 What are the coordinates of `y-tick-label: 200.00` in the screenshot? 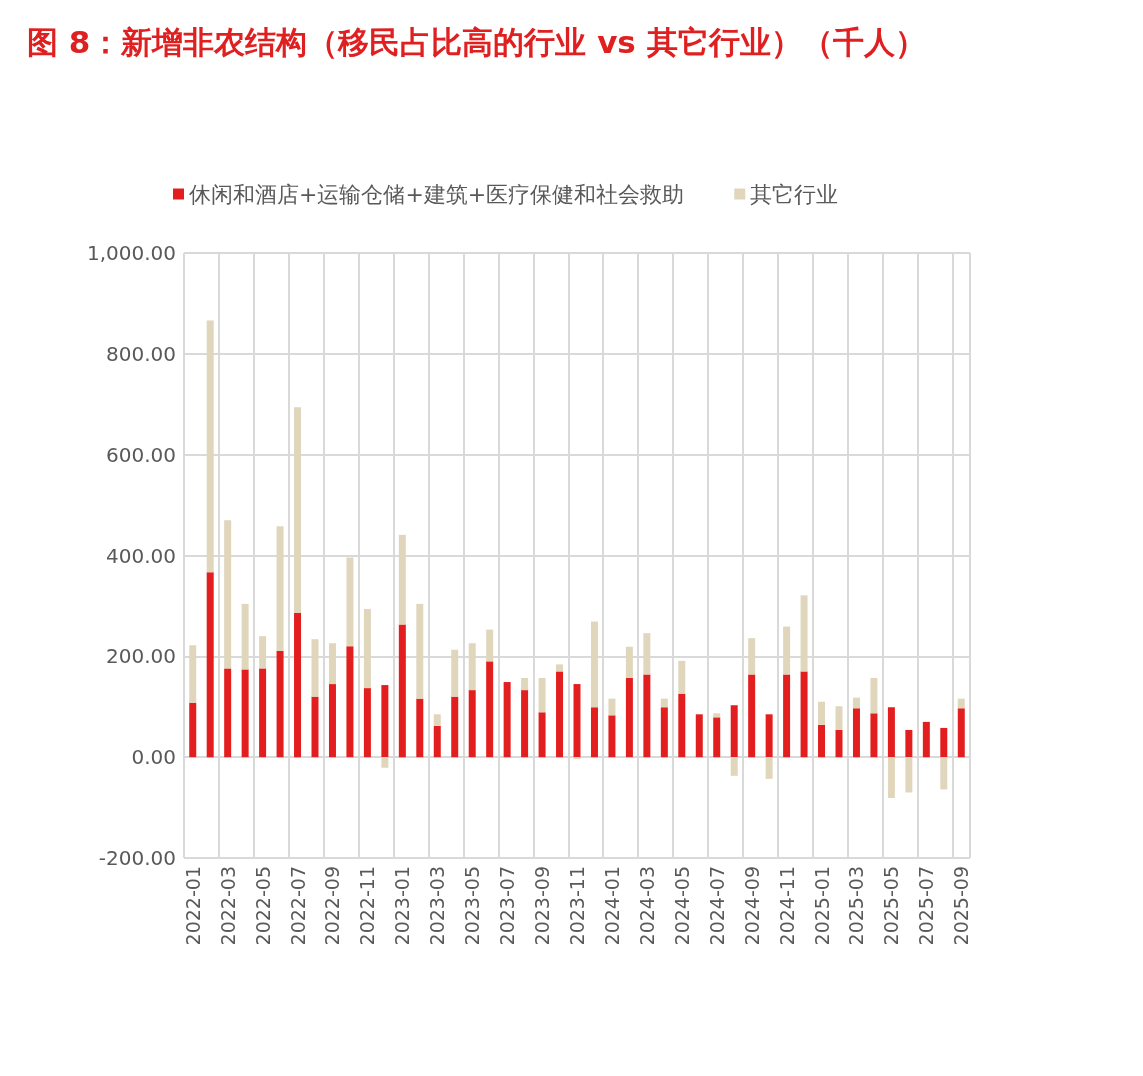 It's located at (141, 656).